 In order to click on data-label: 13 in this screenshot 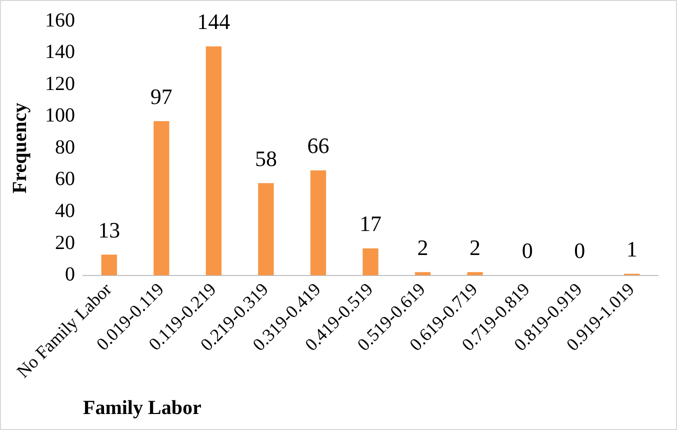, I will do `click(109, 229)`.